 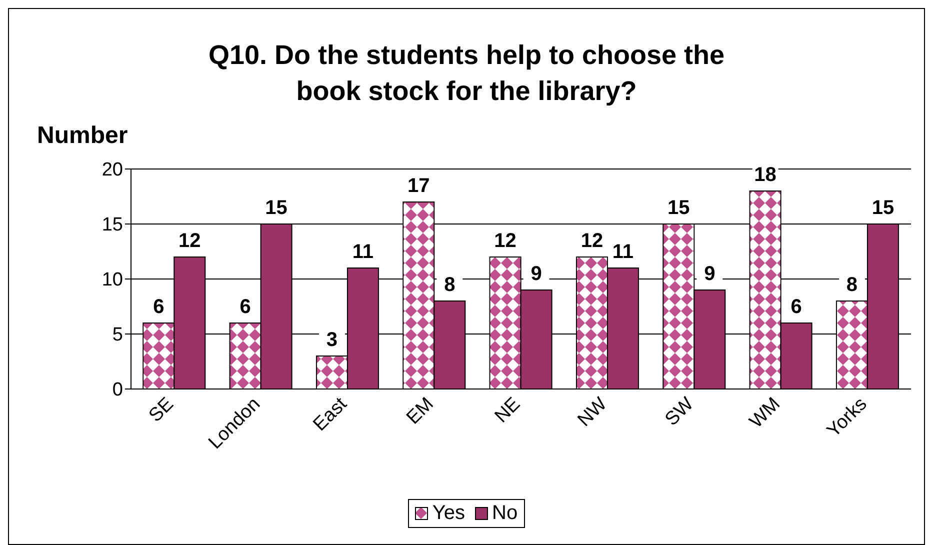 What do you see at coordinates (765, 175) in the screenshot?
I see `data-label: 18` at bounding box center [765, 175].